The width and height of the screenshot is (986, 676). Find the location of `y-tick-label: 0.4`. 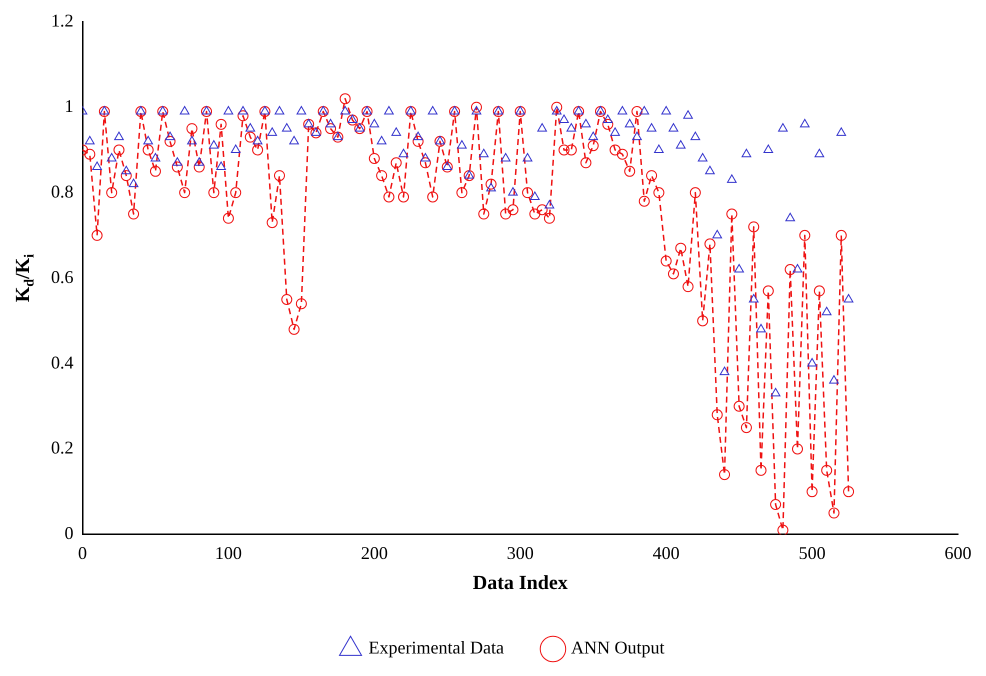

y-tick-label: 0.4 is located at coordinates (62, 362).